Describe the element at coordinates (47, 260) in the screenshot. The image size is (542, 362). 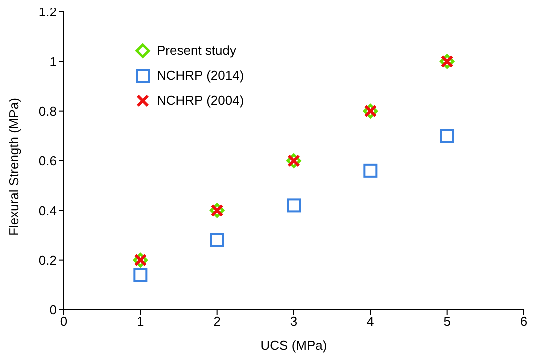
I see `y-tick-label: 0.2` at that location.